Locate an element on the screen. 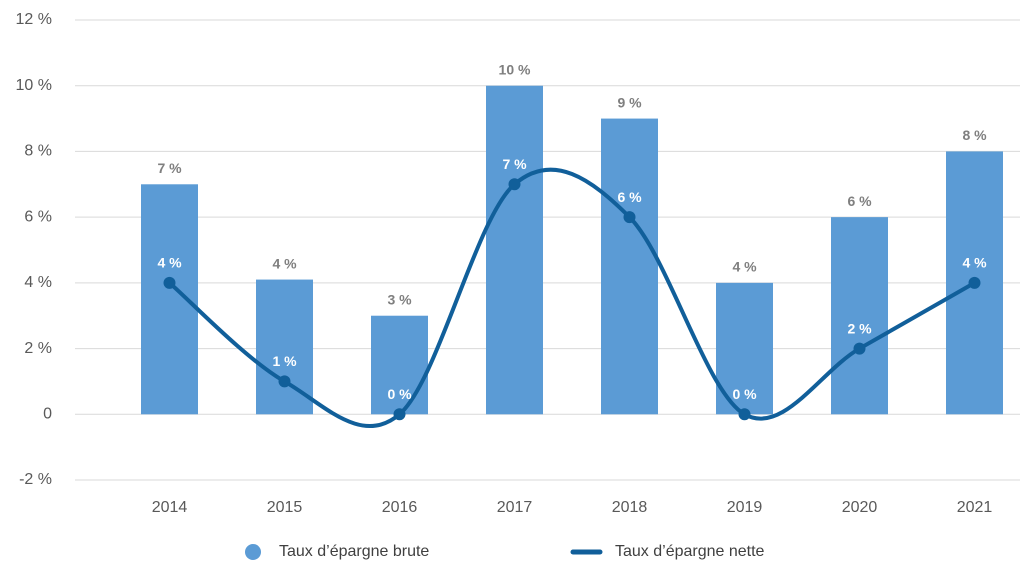 The height and width of the screenshot is (570, 1028). x-tick-label: 2016 is located at coordinates (400, 507).